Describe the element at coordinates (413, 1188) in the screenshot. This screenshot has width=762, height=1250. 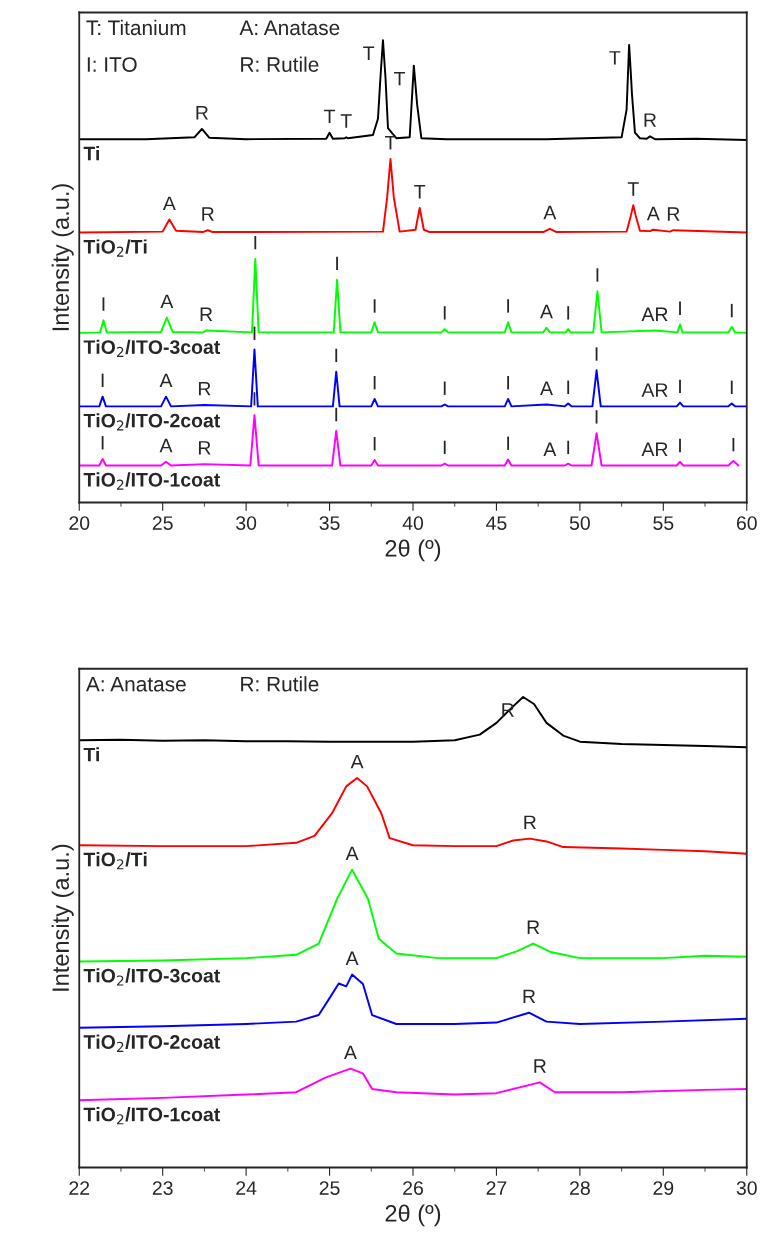
I see `x-tick-label: 26` at that location.